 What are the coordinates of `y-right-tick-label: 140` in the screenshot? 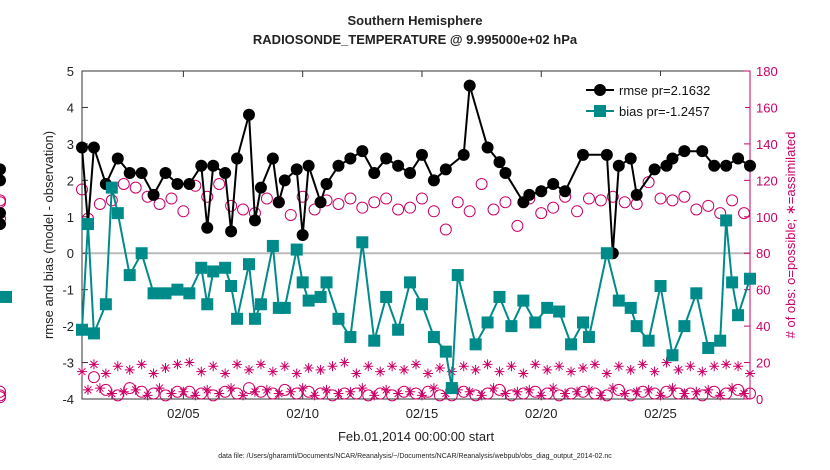 It's located at (767, 144).